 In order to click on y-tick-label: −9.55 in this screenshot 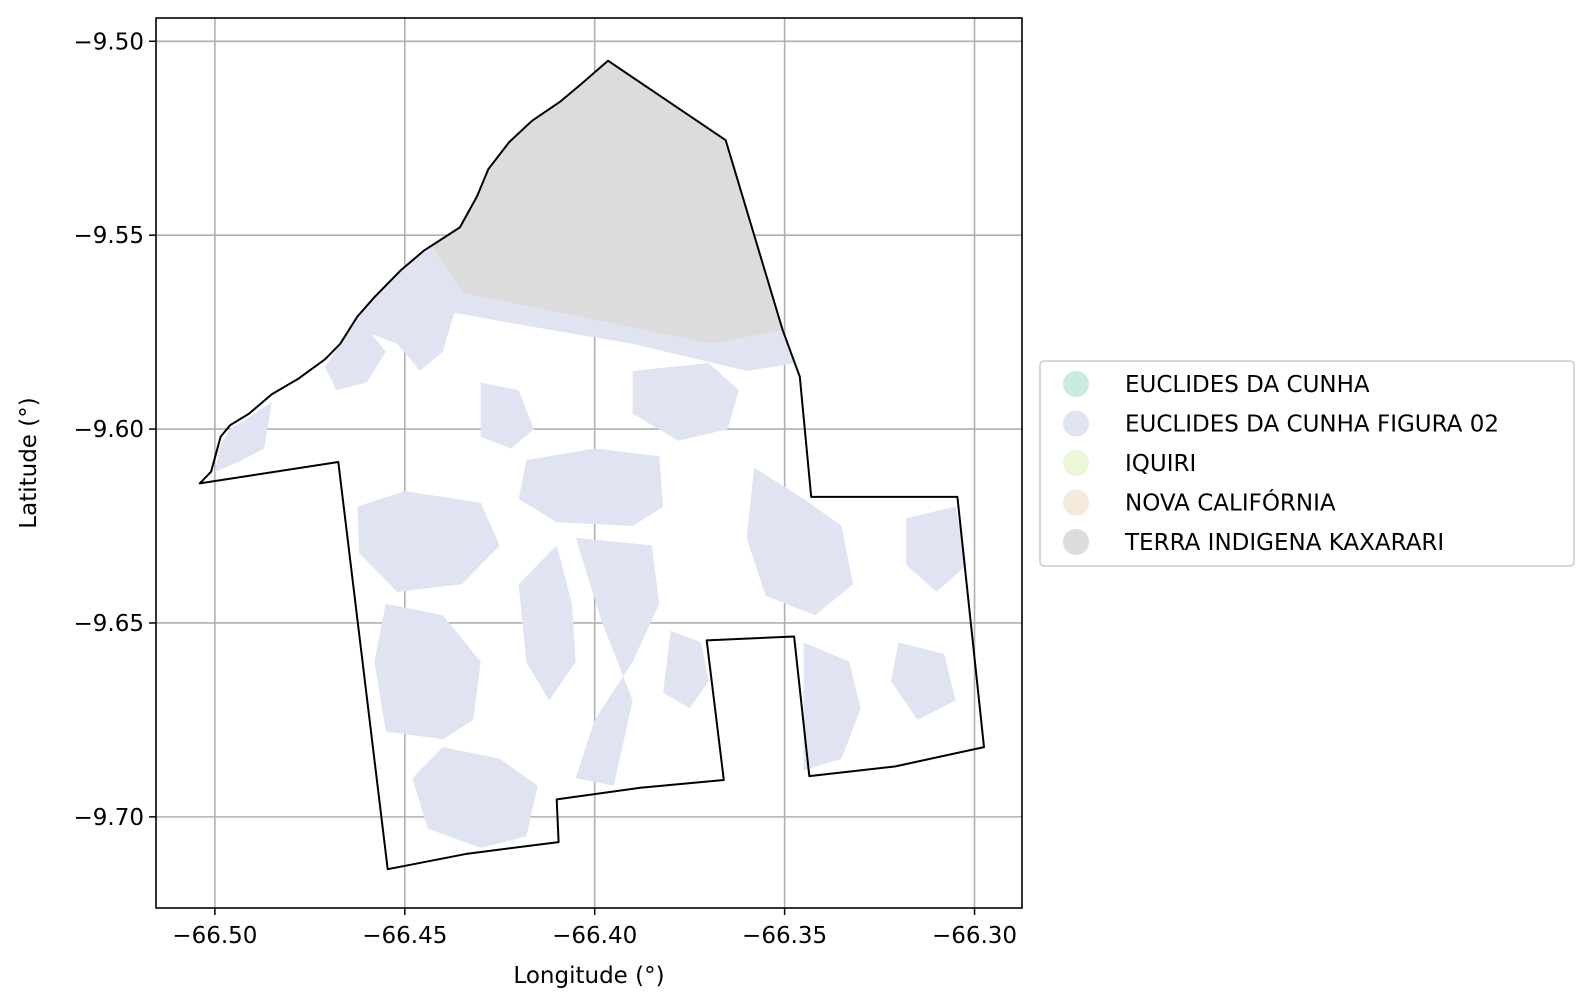, I will do `click(109, 236)`.